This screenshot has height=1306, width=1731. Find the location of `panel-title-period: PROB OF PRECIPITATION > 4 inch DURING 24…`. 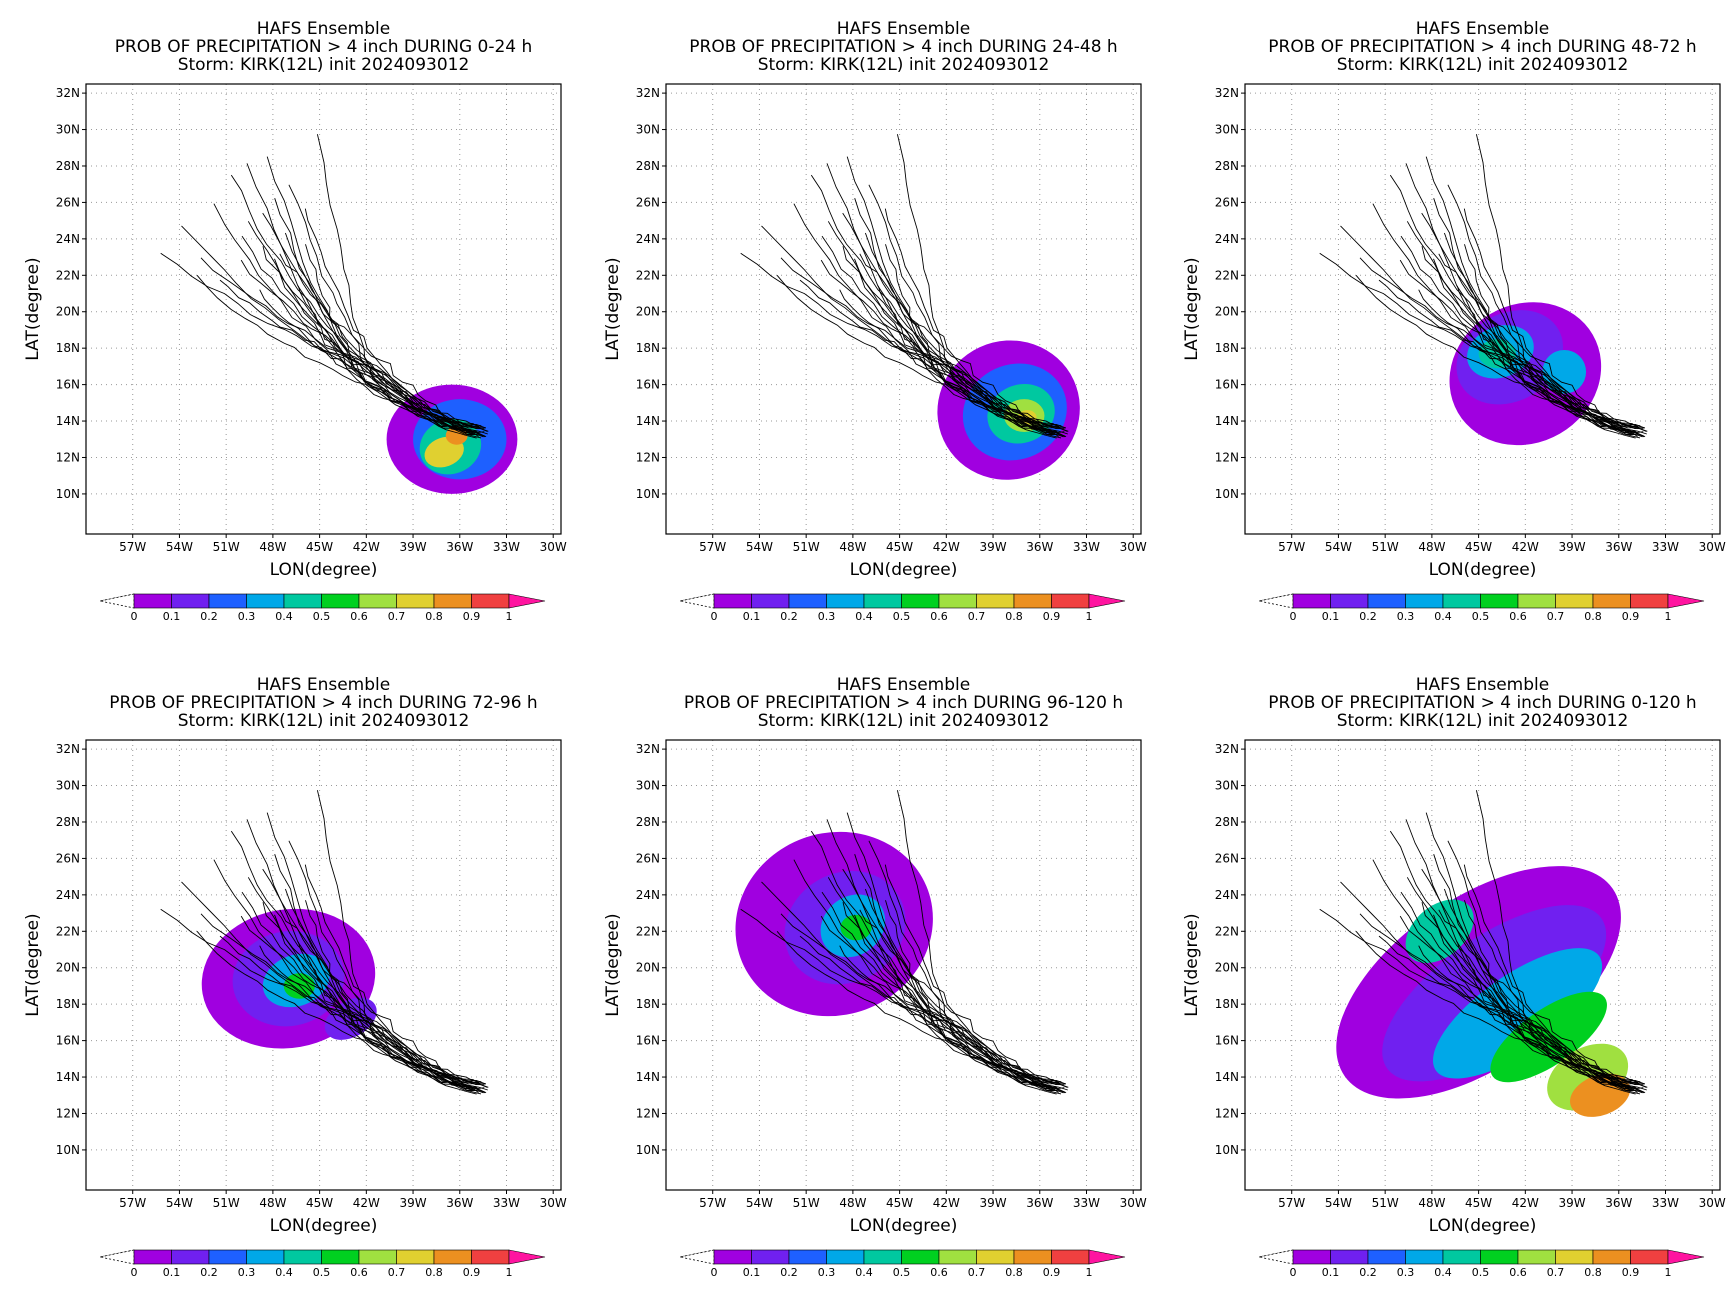

panel-title-period: PROB OF PRECIPITATION > 4 inch DURING 24… is located at coordinates (903, 47).